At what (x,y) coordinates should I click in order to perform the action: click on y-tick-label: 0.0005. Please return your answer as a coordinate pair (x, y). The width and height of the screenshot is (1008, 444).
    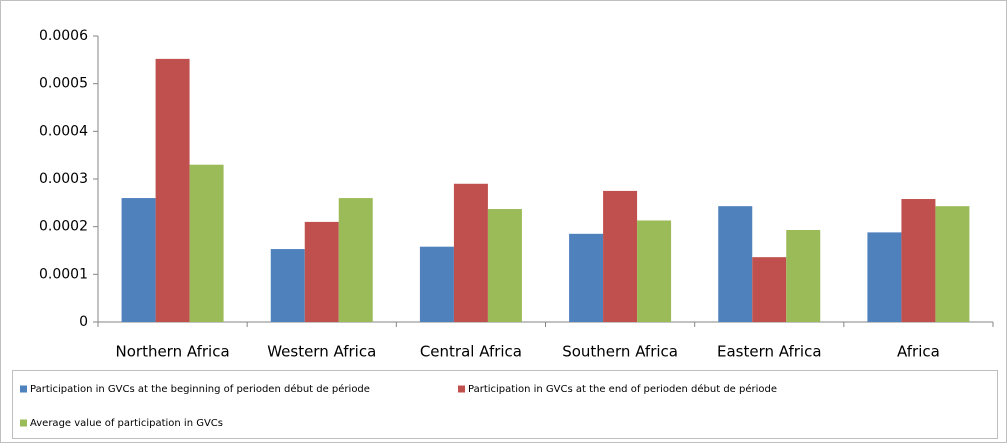
    Looking at the image, I should click on (63, 84).